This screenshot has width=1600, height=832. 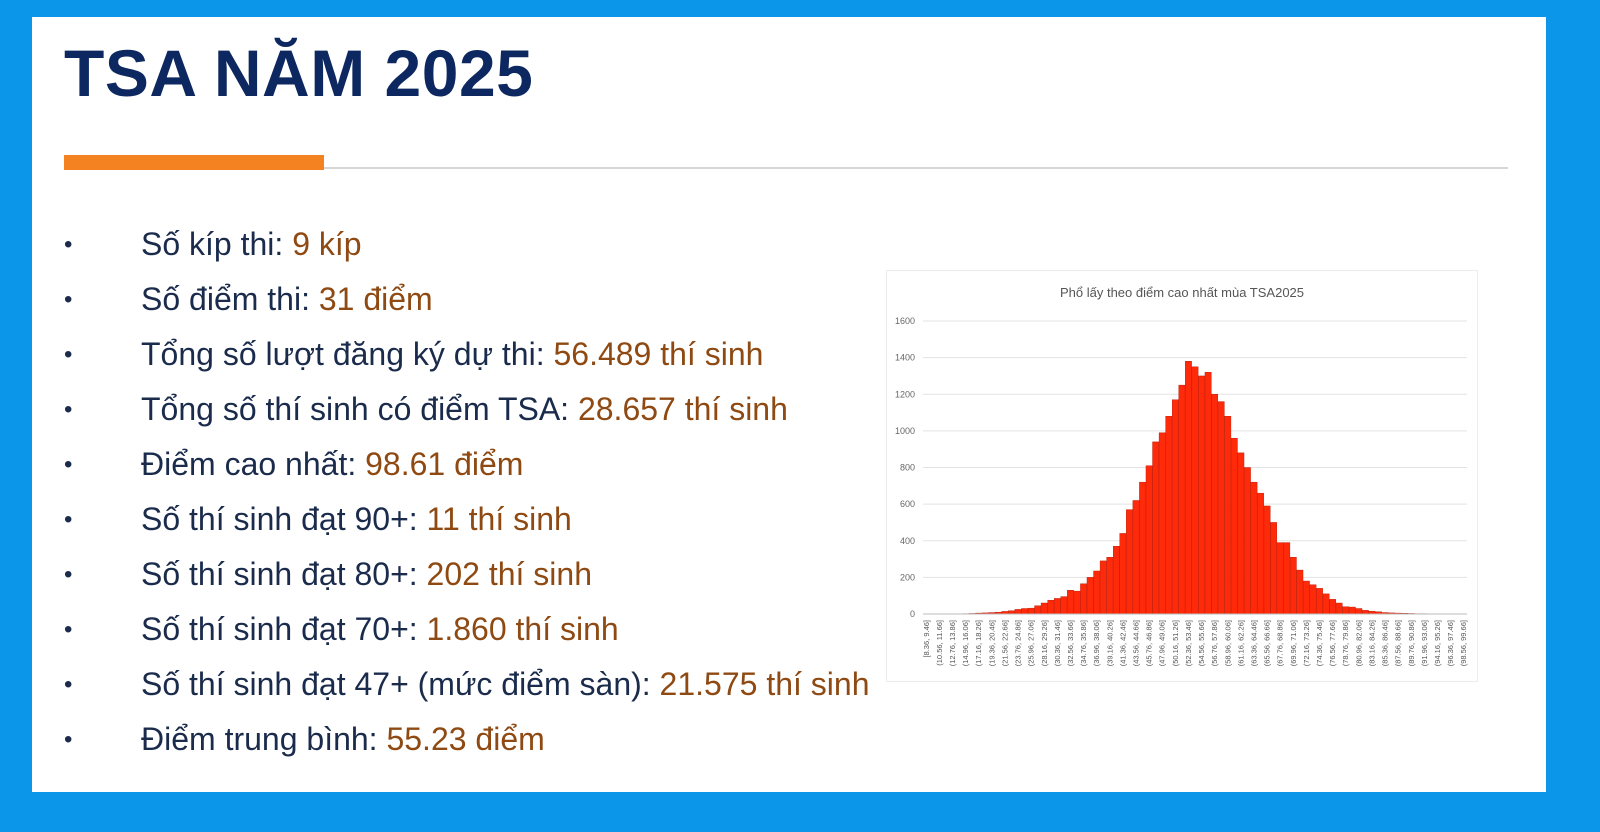 I want to click on accent-bar, so click(x=194, y=162).